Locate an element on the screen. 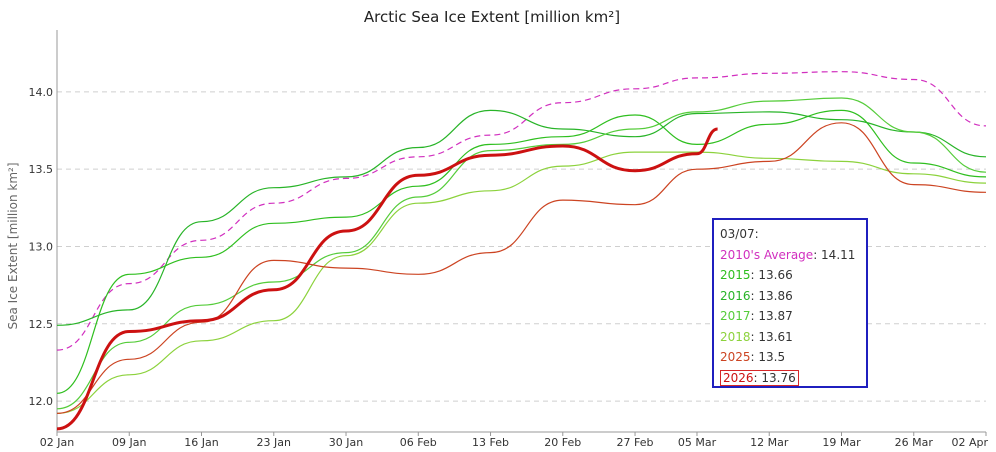 This screenshot has height=452, width=996. x-tick-label: 09 Jan is located at coordinates (129, 442).